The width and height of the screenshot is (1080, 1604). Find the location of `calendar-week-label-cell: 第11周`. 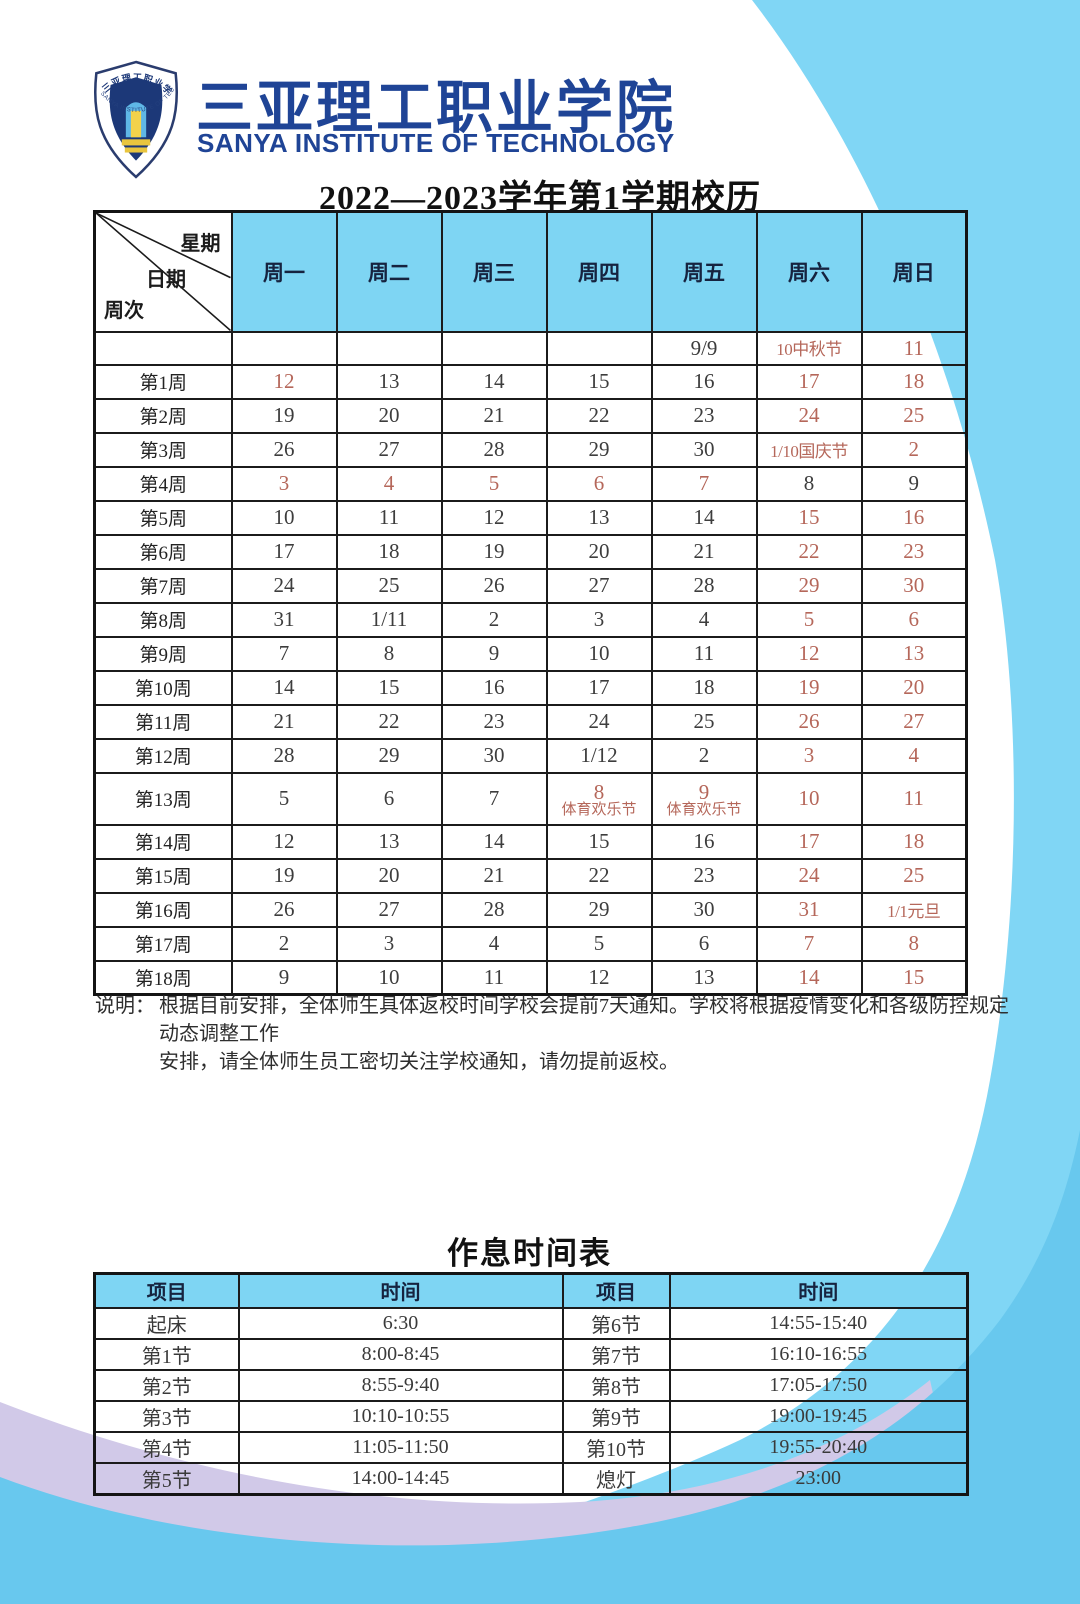

calendar-week-label-cell: 第11周 is located at coordinates (163, 721).